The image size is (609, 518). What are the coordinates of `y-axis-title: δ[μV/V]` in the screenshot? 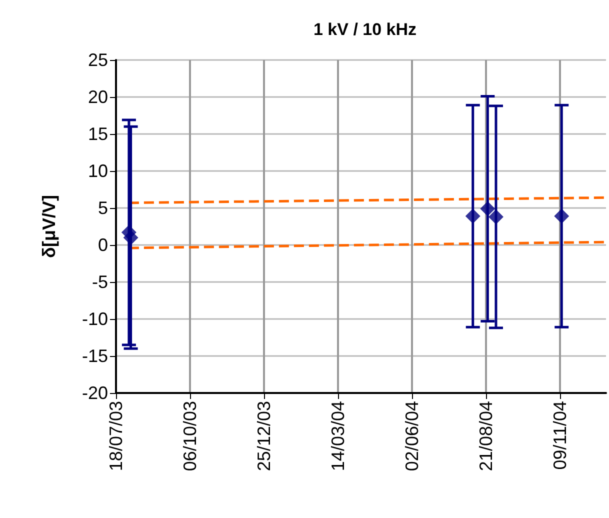 It's located at (49, 226).